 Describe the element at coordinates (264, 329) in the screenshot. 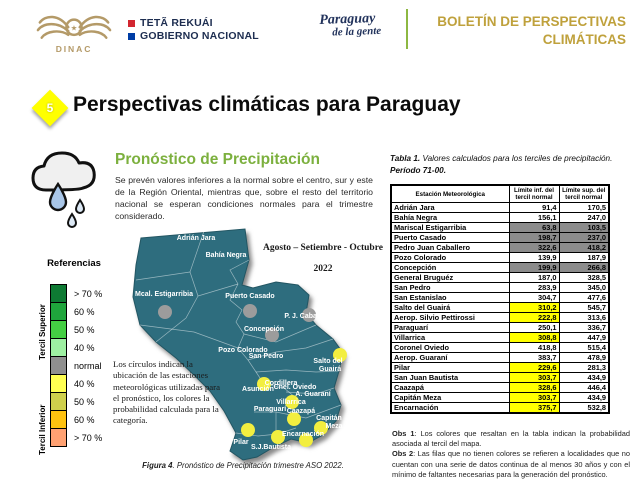

I see `map-station-label: Concepción` at that location.